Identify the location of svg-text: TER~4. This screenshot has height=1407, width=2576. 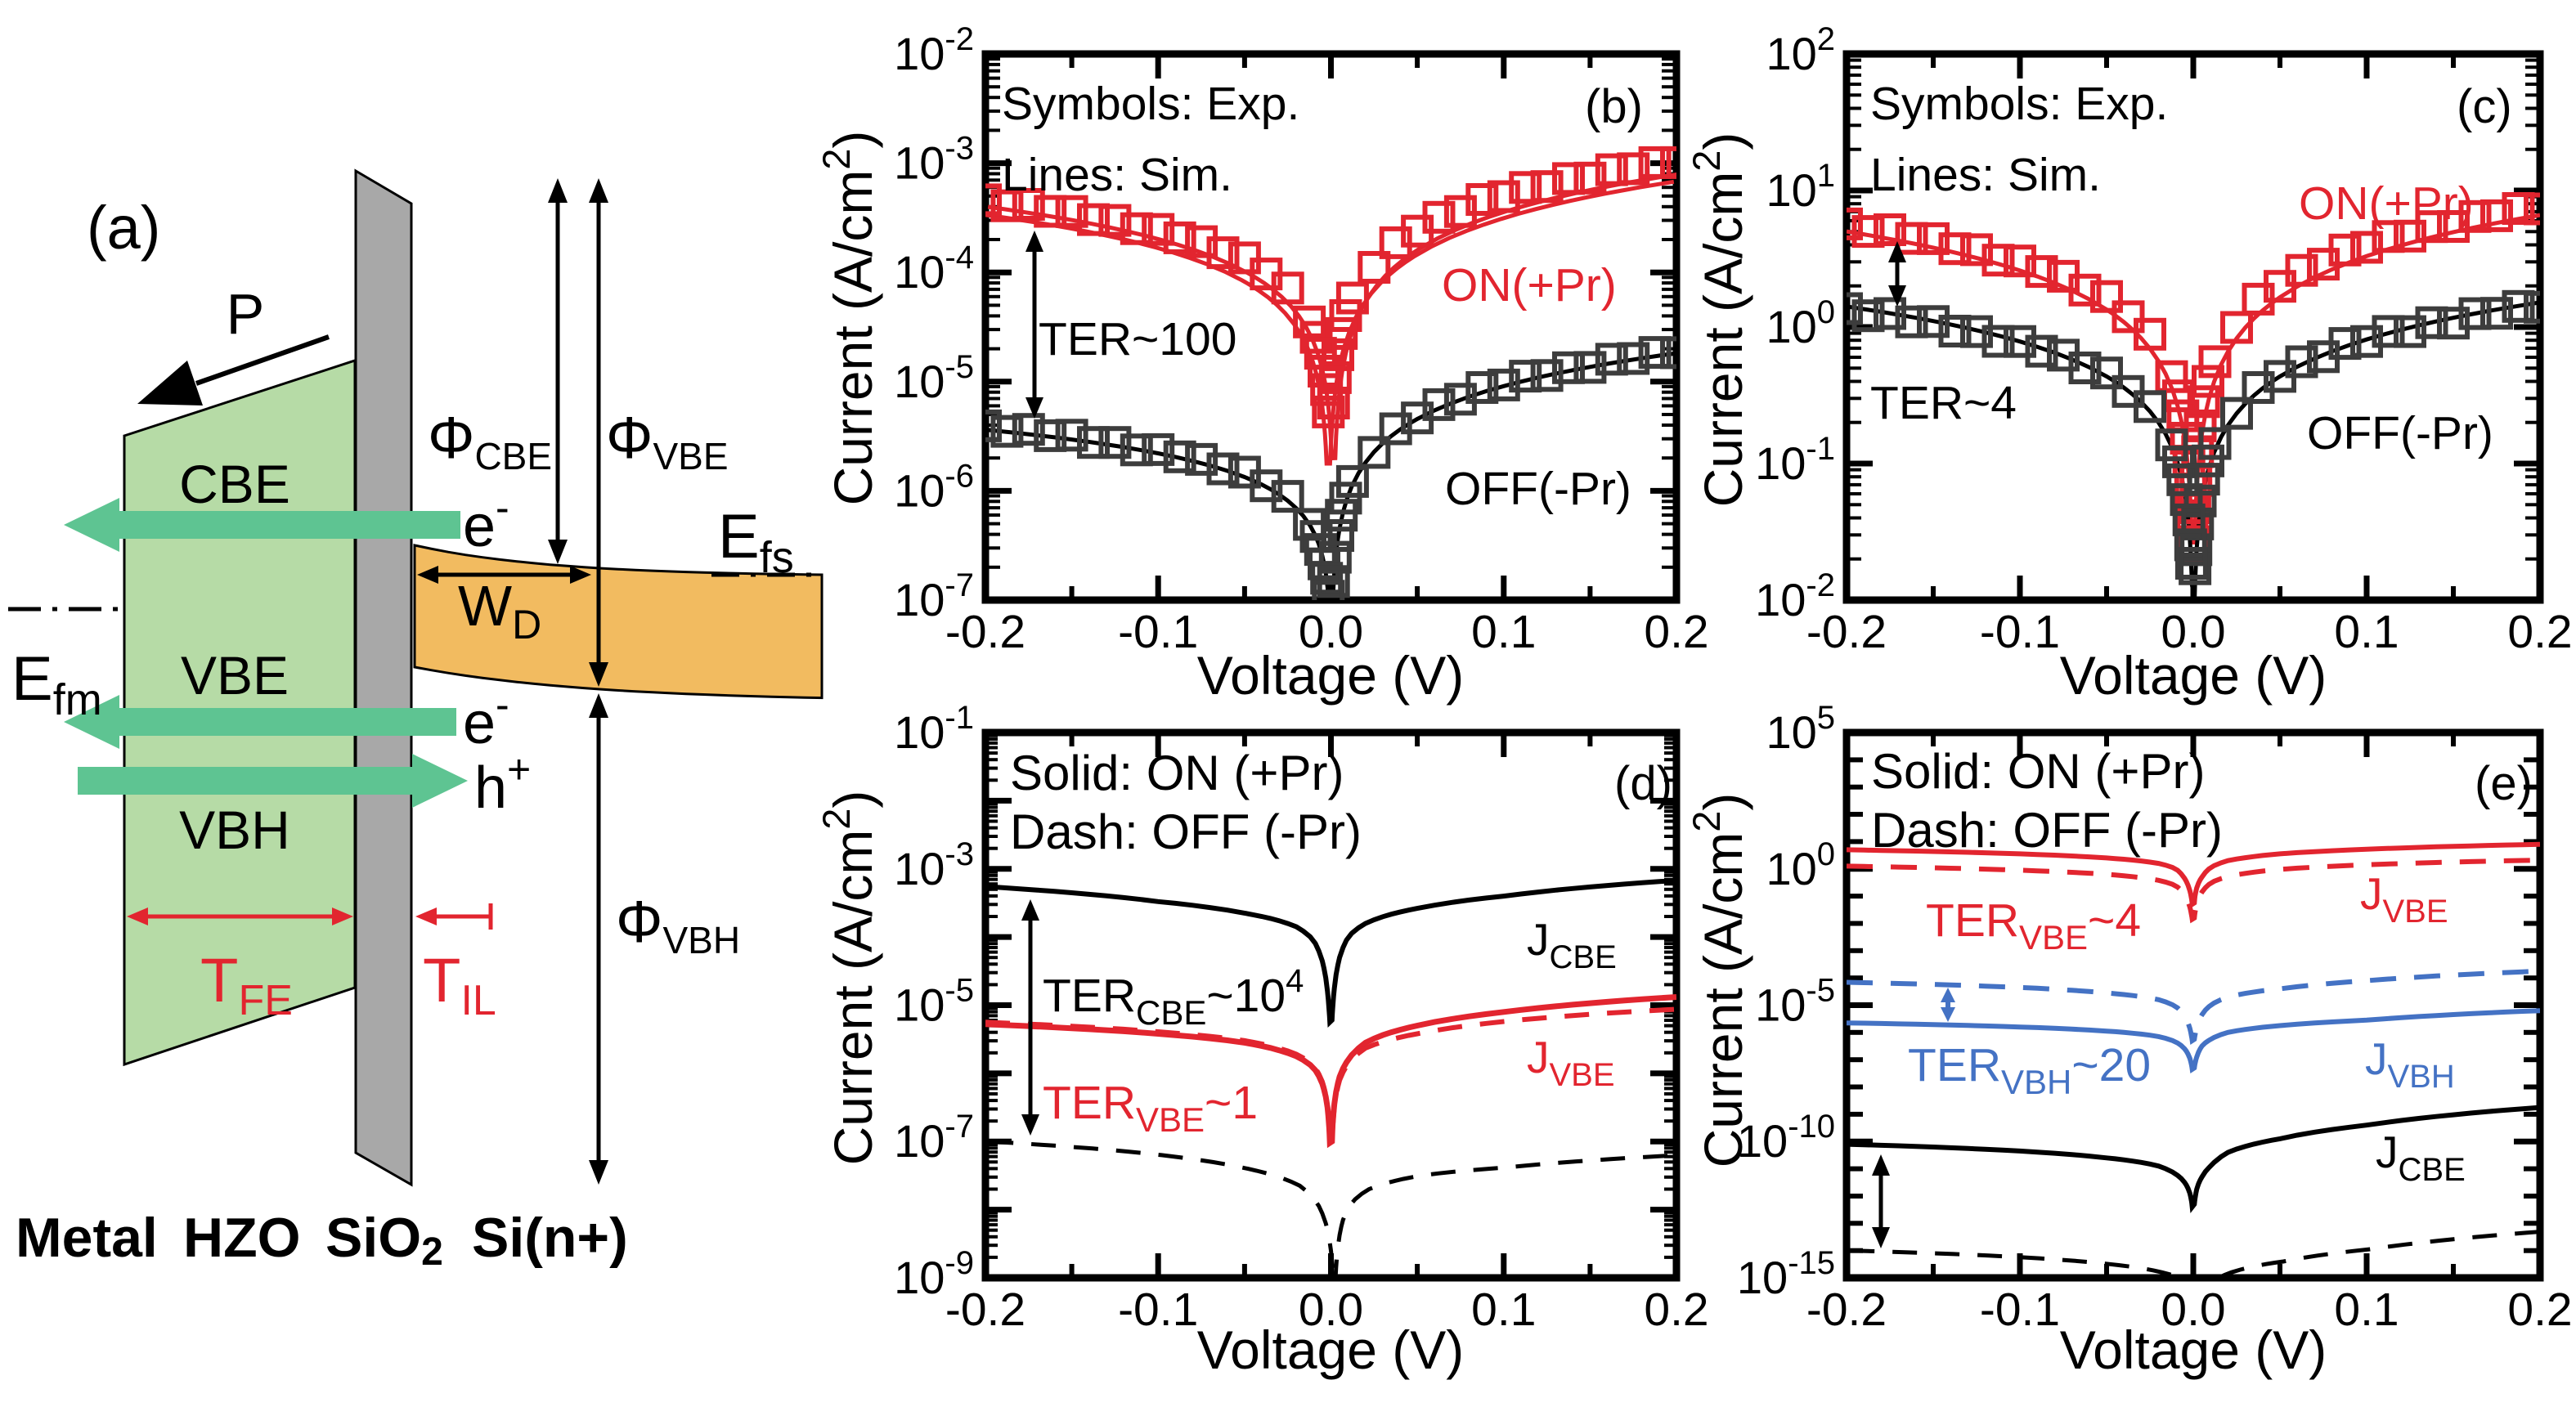
(1944, 403).